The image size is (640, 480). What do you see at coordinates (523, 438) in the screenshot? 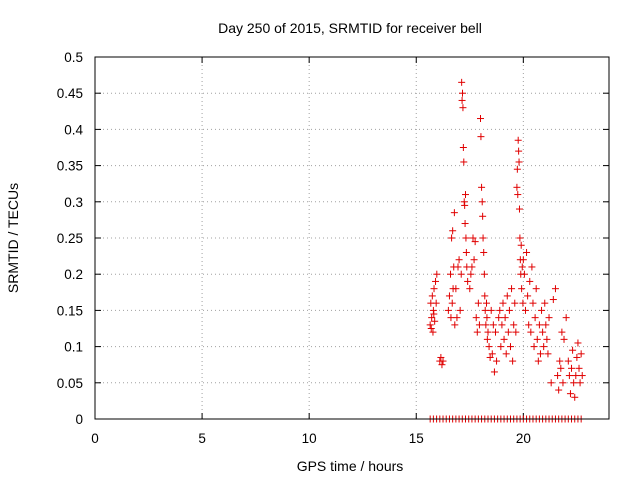
I see `x-tick-label: 20` at bounding box center [523, 438].